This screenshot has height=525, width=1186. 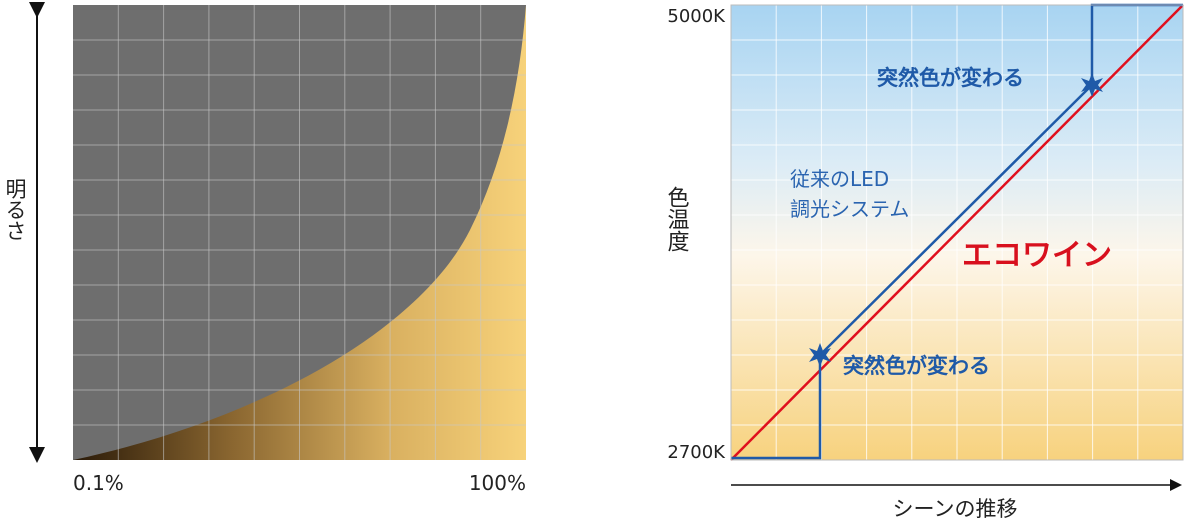 I want to click on legacy-label: 従来のLED, so click(x=839, y=179).